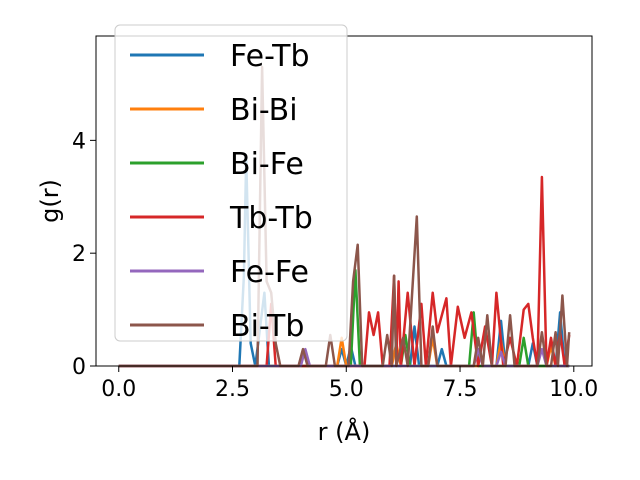 This screenshot has width=640, height=480. Describe the element at coordinates (118, 389) in the screenshot. I see `x-tick-label: 0.0` at that location.